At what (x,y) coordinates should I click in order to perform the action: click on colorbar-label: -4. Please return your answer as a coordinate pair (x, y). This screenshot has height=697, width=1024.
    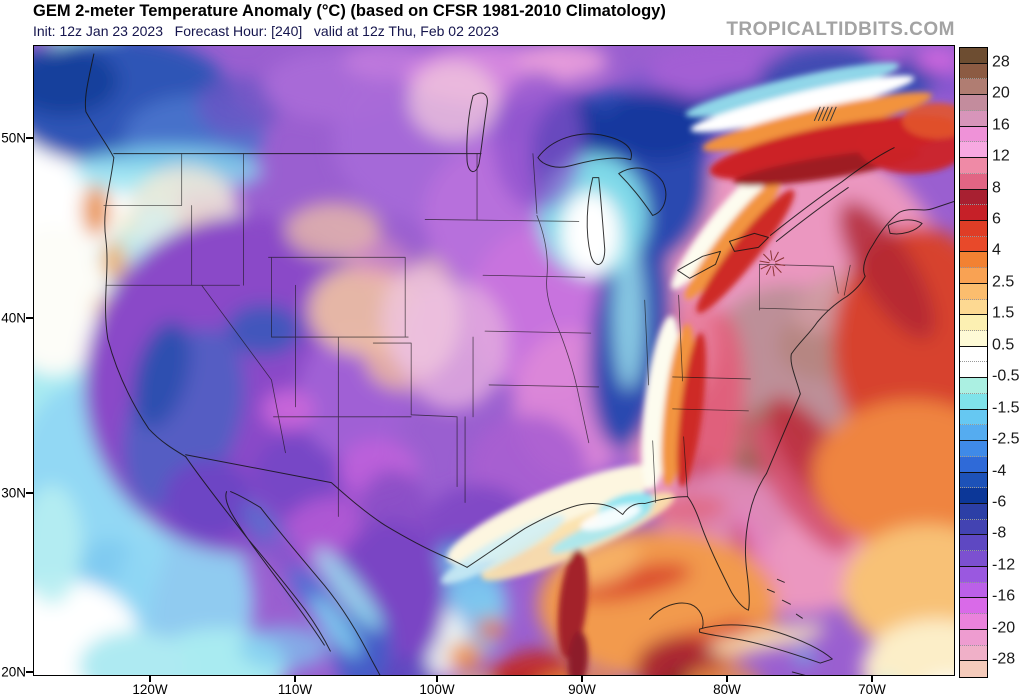
    Looking at the image, I should click on (999, 471).